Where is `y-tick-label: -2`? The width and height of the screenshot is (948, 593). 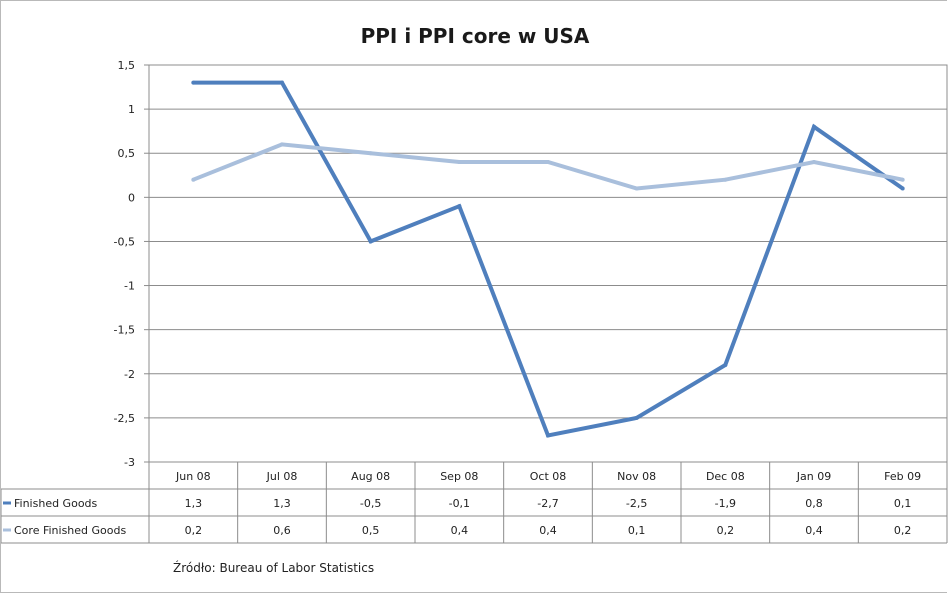 y-tick-label: -2 is located at coordinates (129, 374).